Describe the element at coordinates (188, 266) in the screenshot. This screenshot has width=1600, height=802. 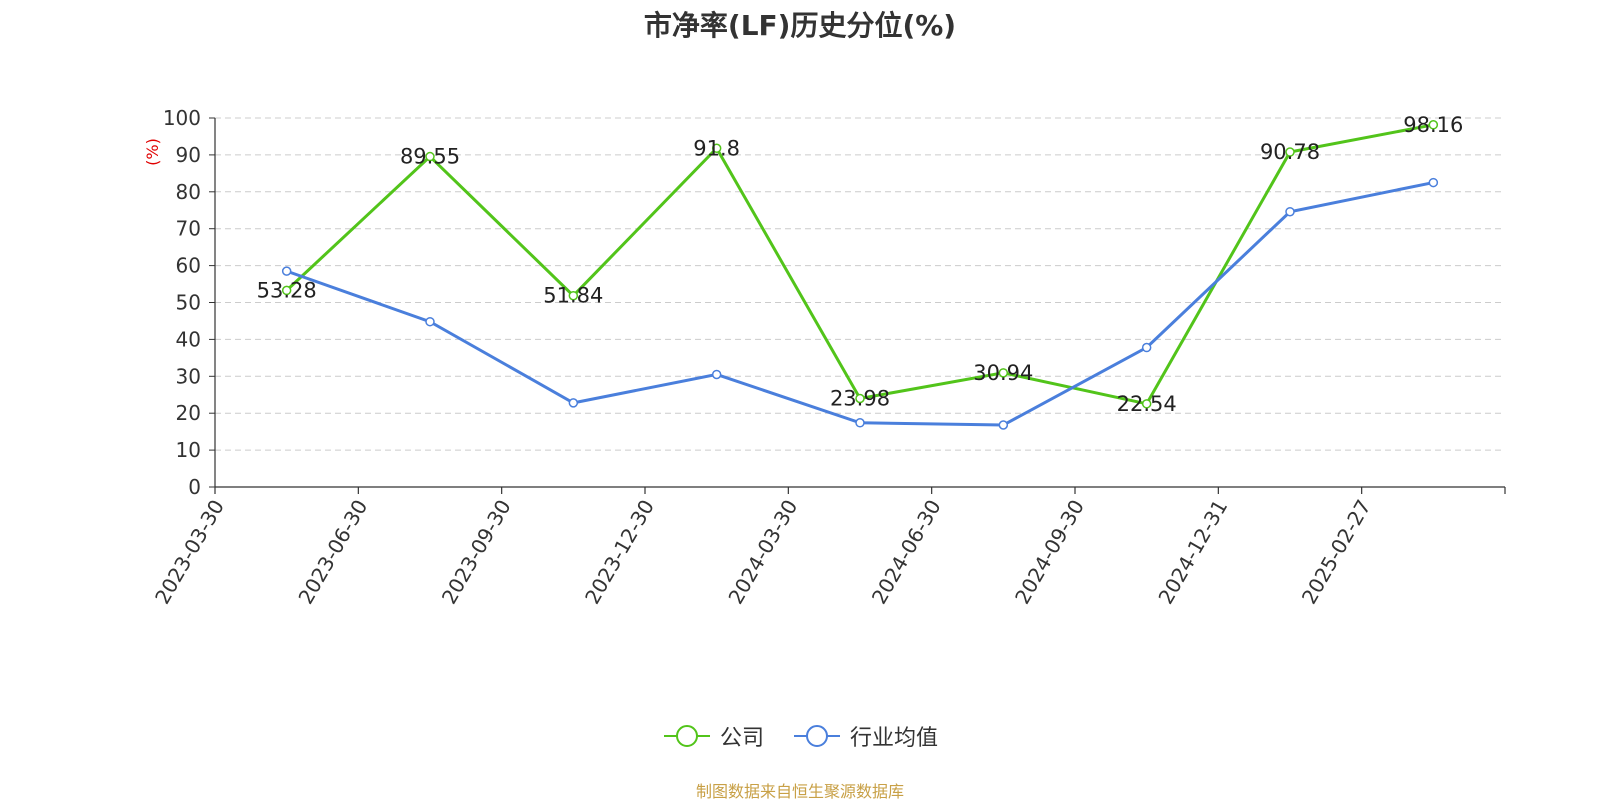
I see `y-tick-label: 60` at that location.